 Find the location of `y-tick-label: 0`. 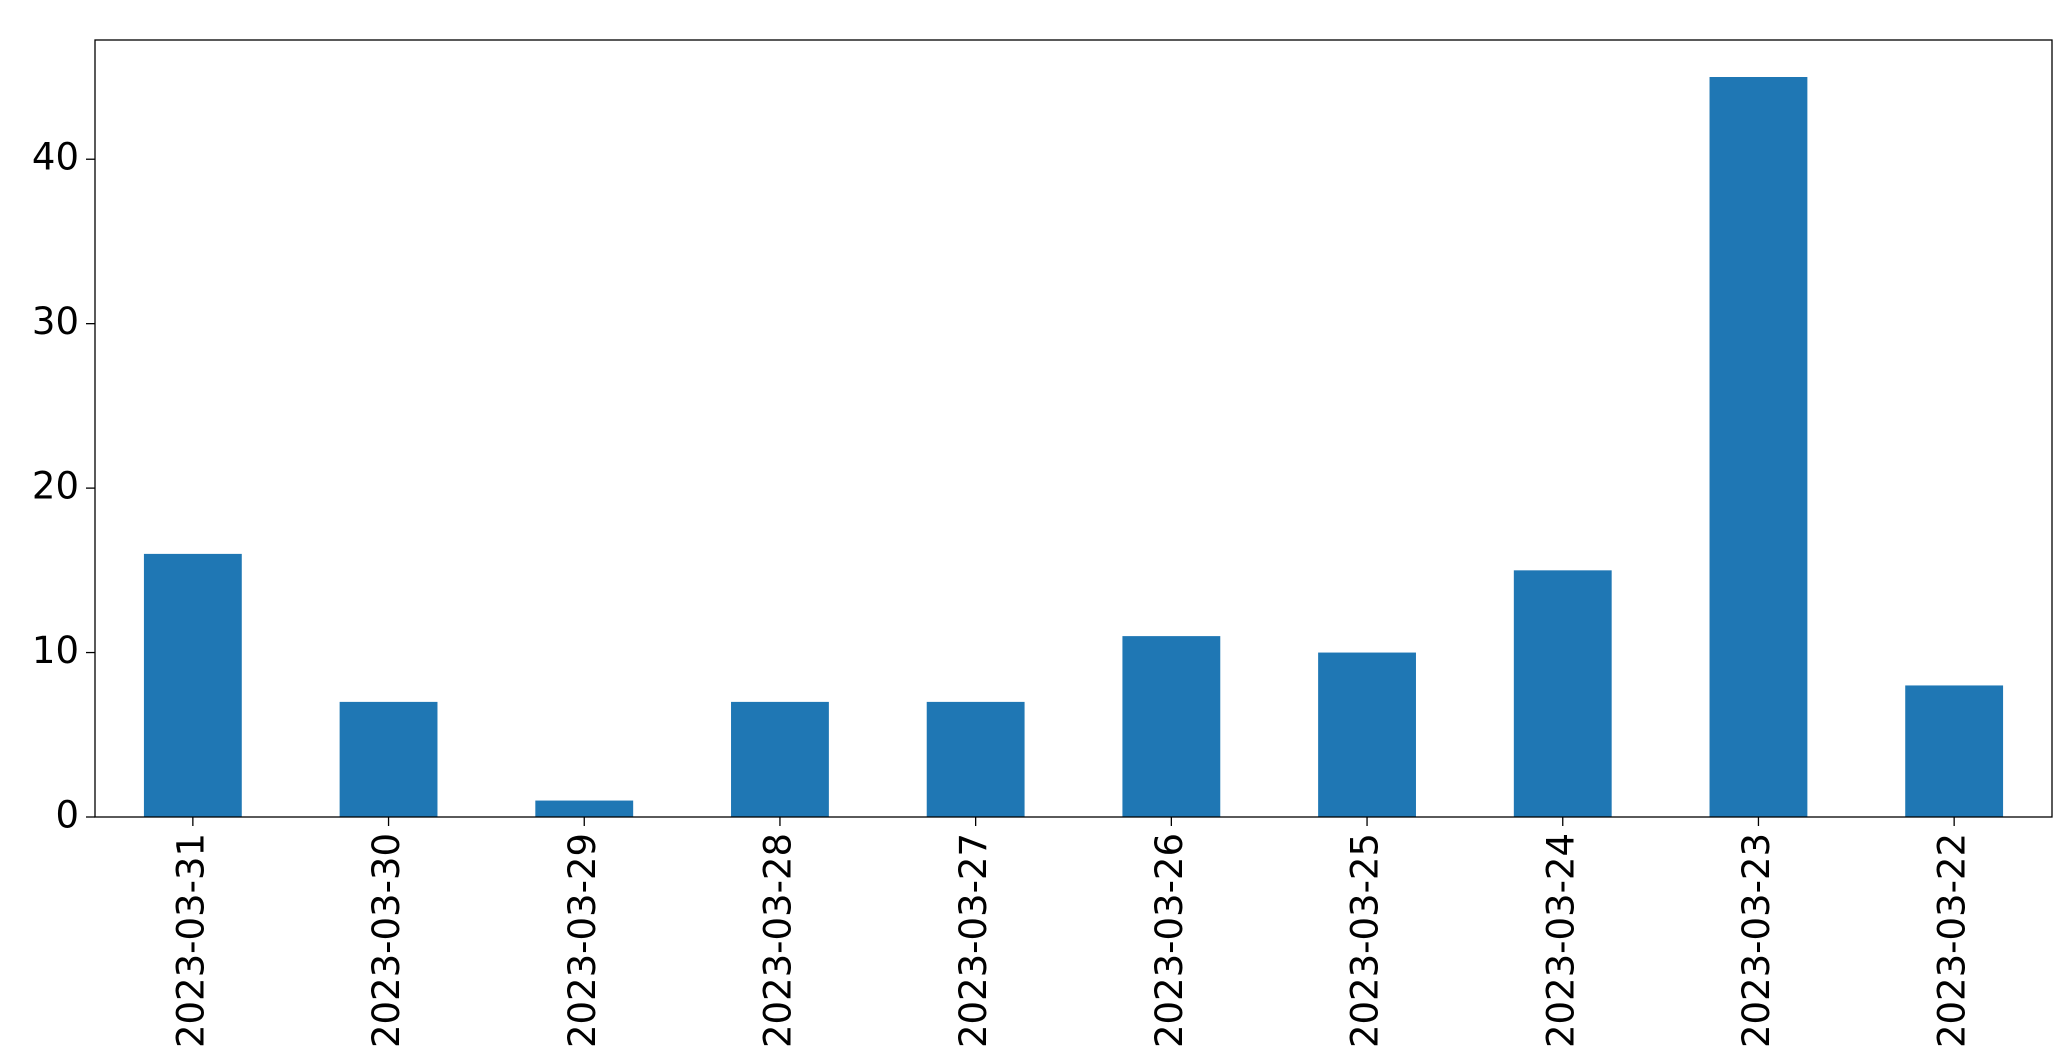

y-tick-label: 0 is located at coordinates (67, 815).